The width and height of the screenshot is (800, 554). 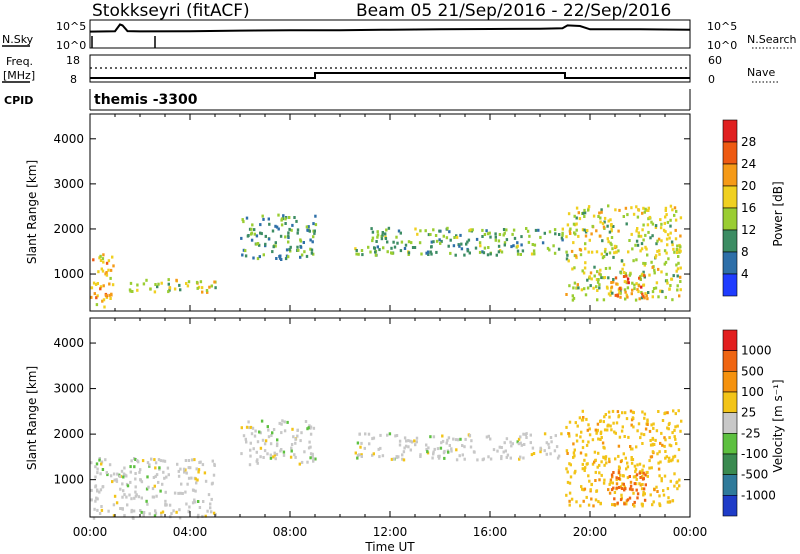 What do you see at coordinates (390, 532) in the screenshot?
I see `x-tick-labels: 00:00 04:00 08:00 12:00 16:00 20:00 00:00` at bounding box center [390, 532].